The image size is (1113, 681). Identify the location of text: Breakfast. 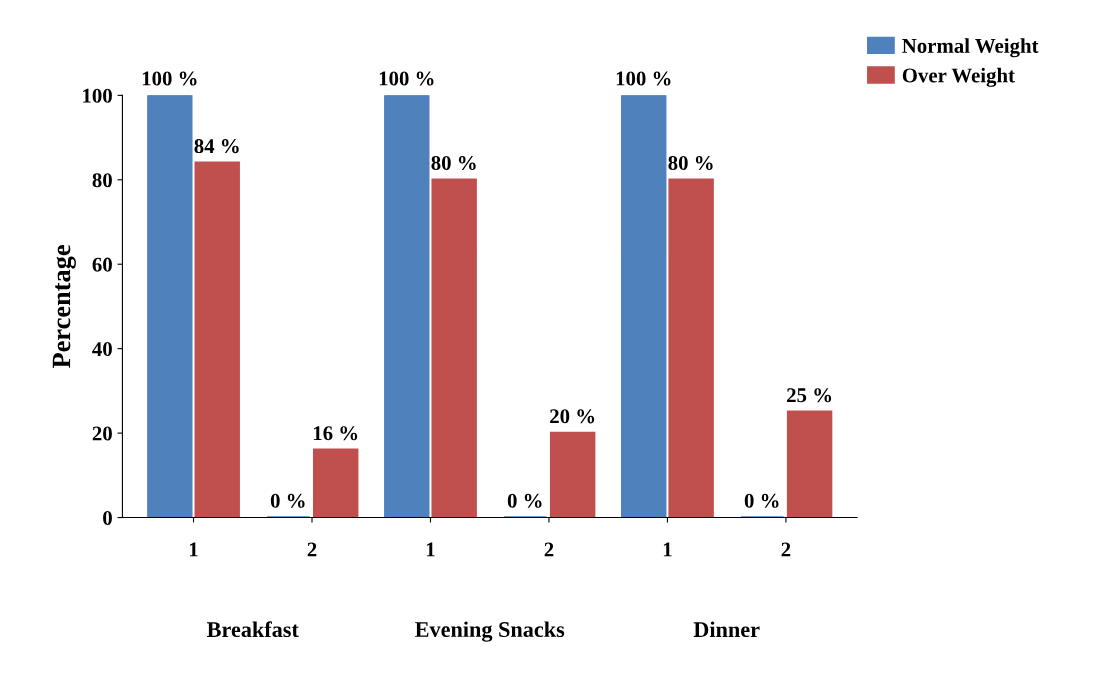
(253, 629).